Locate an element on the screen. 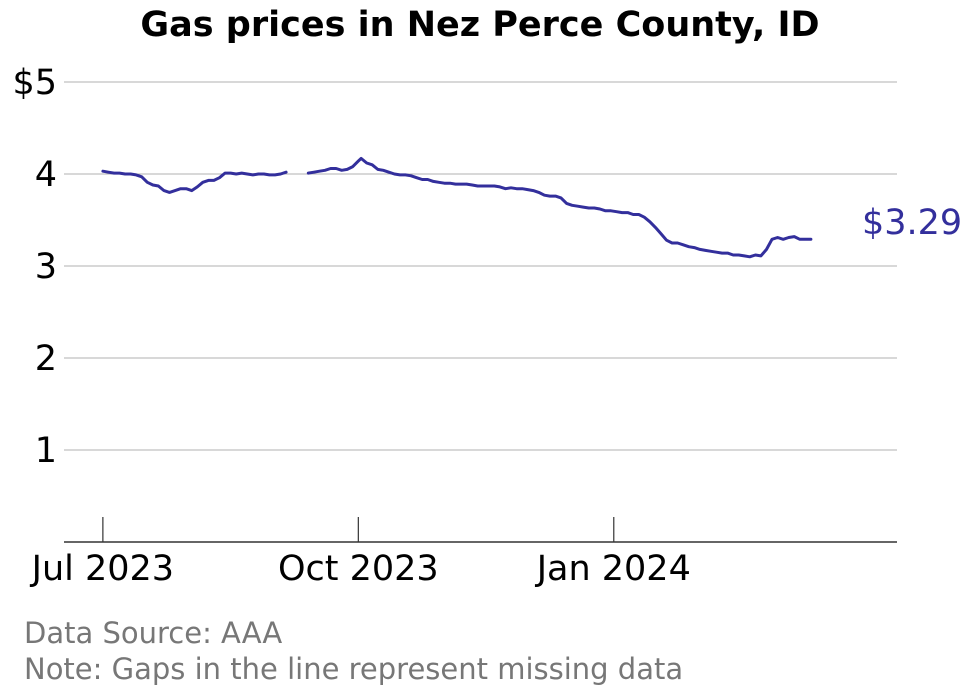 The height and width of the screenshot is (699, 980). y-tick-label-1: 1 is located at coordinates (46, 451).